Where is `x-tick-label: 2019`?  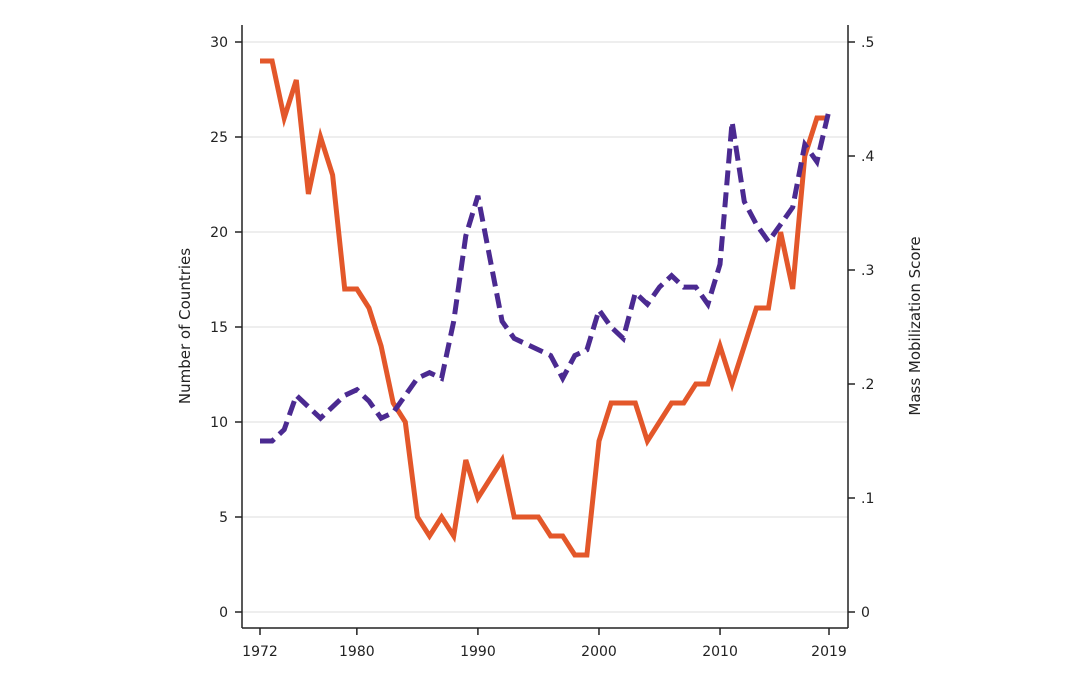 x-tick-label: 2019 is located at coordinates (829, 652).